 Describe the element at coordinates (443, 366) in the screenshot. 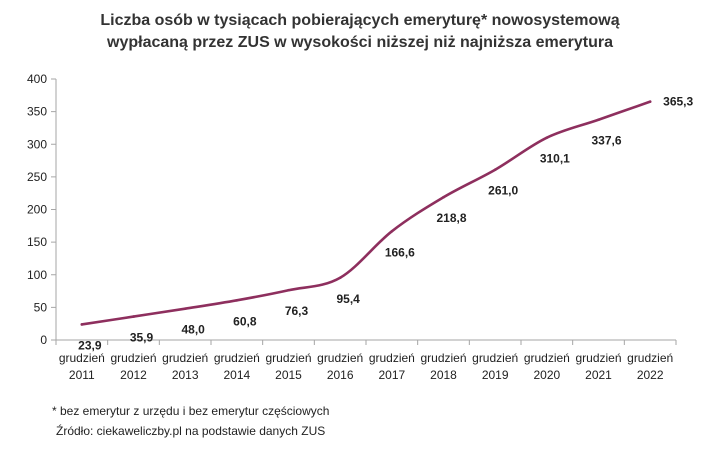

I see `x-tick-label: grudzień 2018` at that location.